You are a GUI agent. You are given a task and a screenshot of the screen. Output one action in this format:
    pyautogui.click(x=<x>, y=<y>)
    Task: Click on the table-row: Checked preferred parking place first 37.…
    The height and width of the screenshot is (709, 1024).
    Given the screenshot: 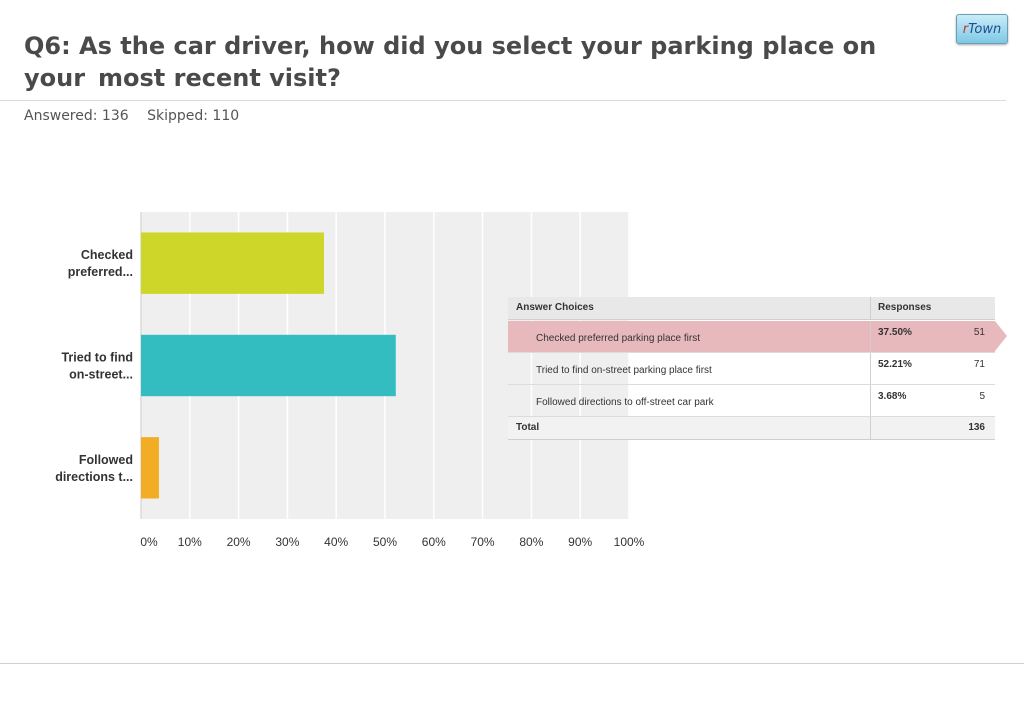 What is the action you would take?
    pyautogui.click(x=757, y=337)
    